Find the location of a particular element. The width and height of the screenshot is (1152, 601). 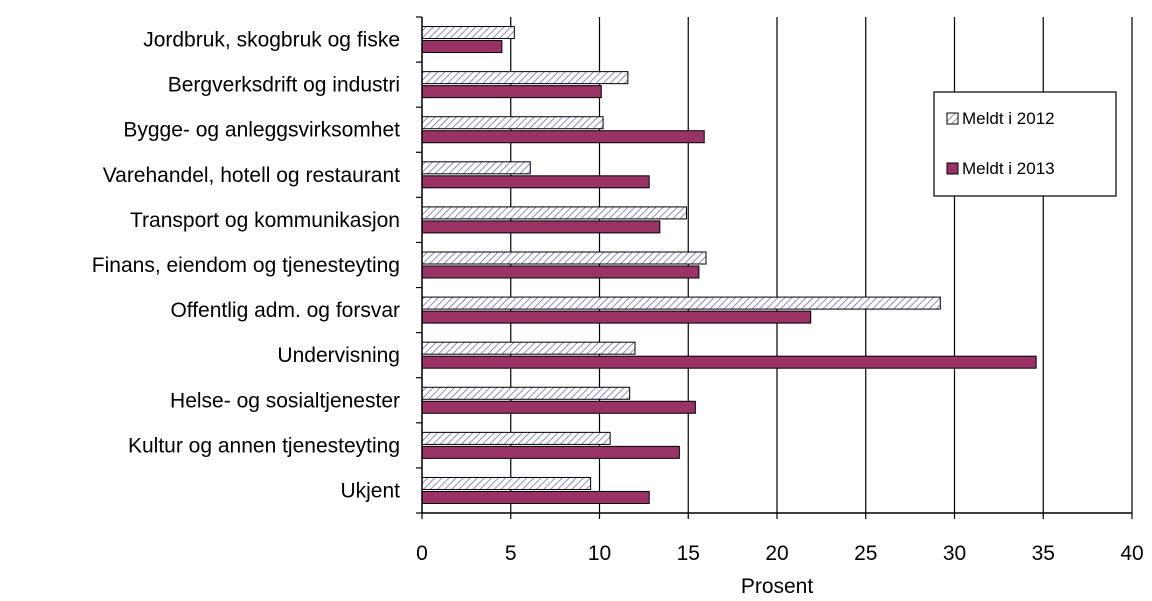

category-label: Transport og kommunikasjon is located at coordinates (265, 220).